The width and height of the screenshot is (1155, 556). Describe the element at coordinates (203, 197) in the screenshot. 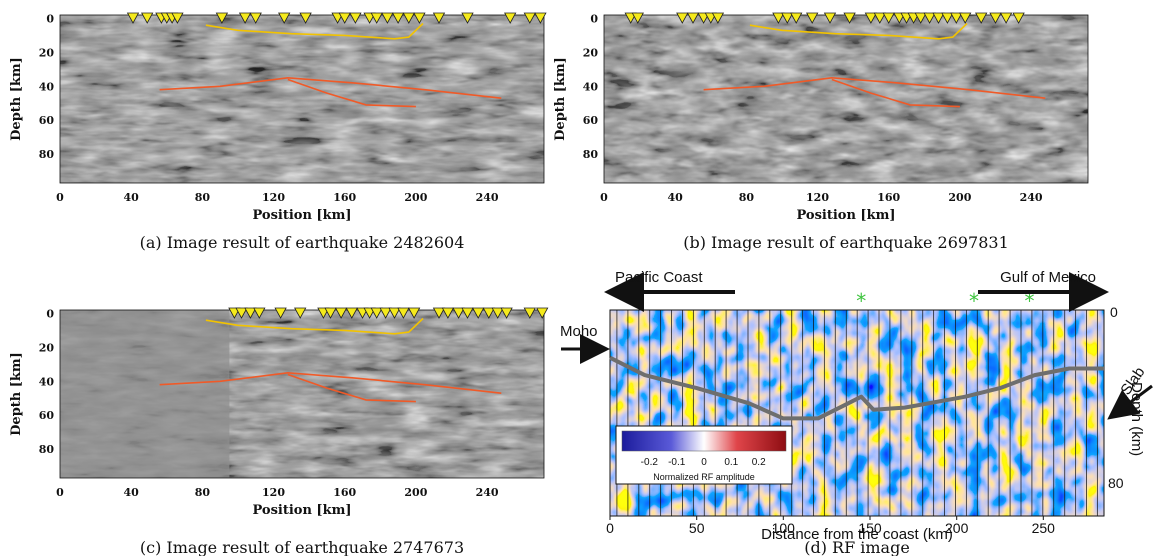

I see `panel-a-xtick-2: 80` at that location.